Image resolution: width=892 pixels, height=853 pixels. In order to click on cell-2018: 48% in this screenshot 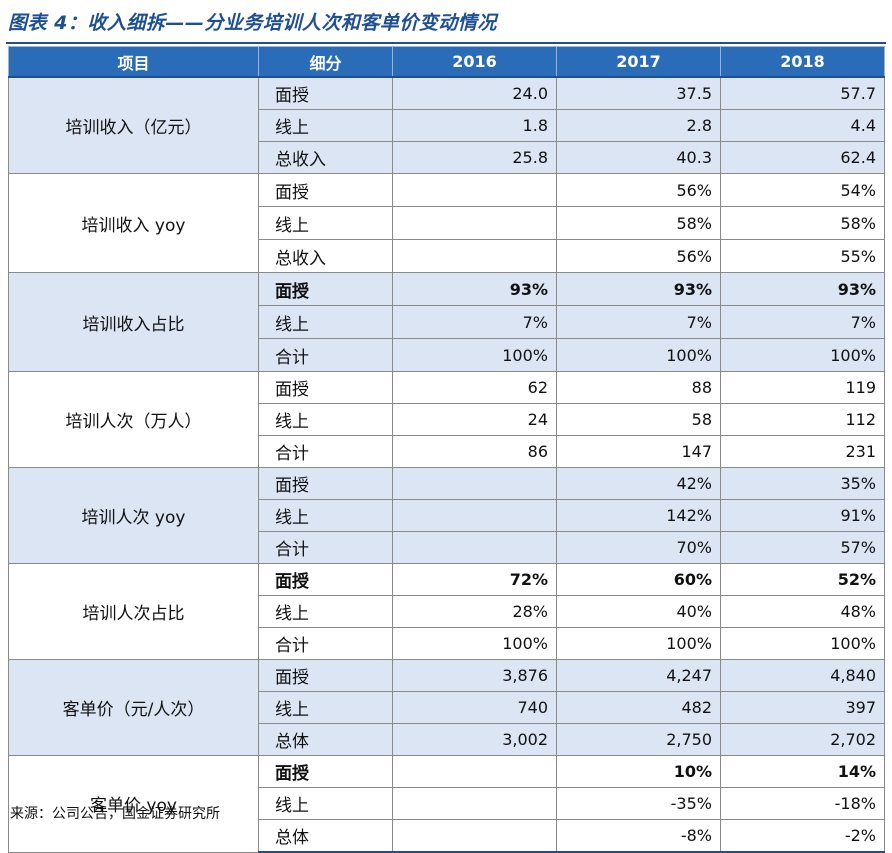, I will do `click(802, 611)`.